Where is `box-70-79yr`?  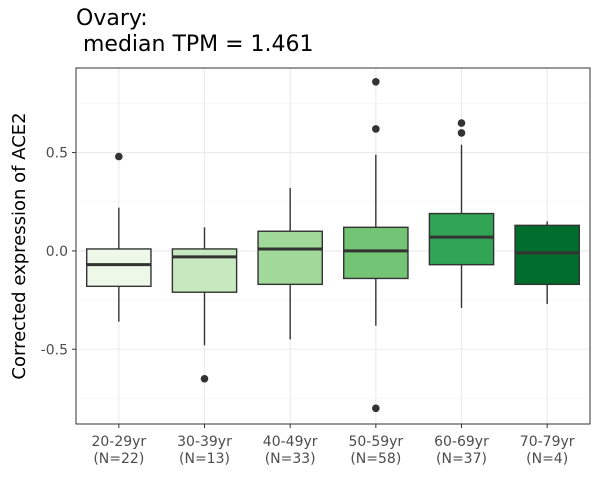
box-70-79yr is located at coordinates (547, 263).